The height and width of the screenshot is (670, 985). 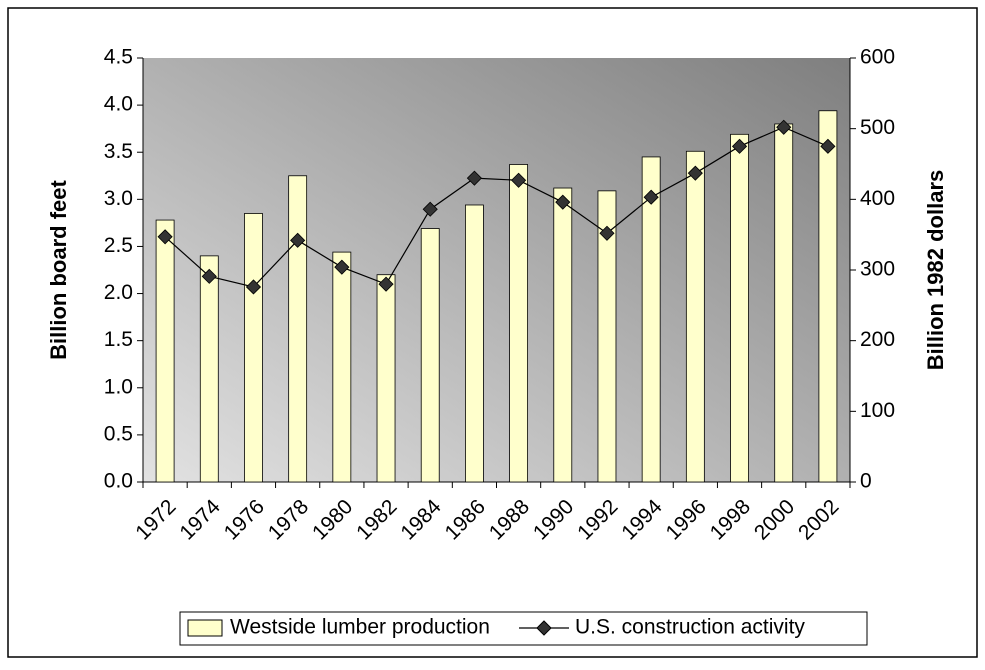 I want to click on y-tick-label: 3.0, so click(x=118, y=198).